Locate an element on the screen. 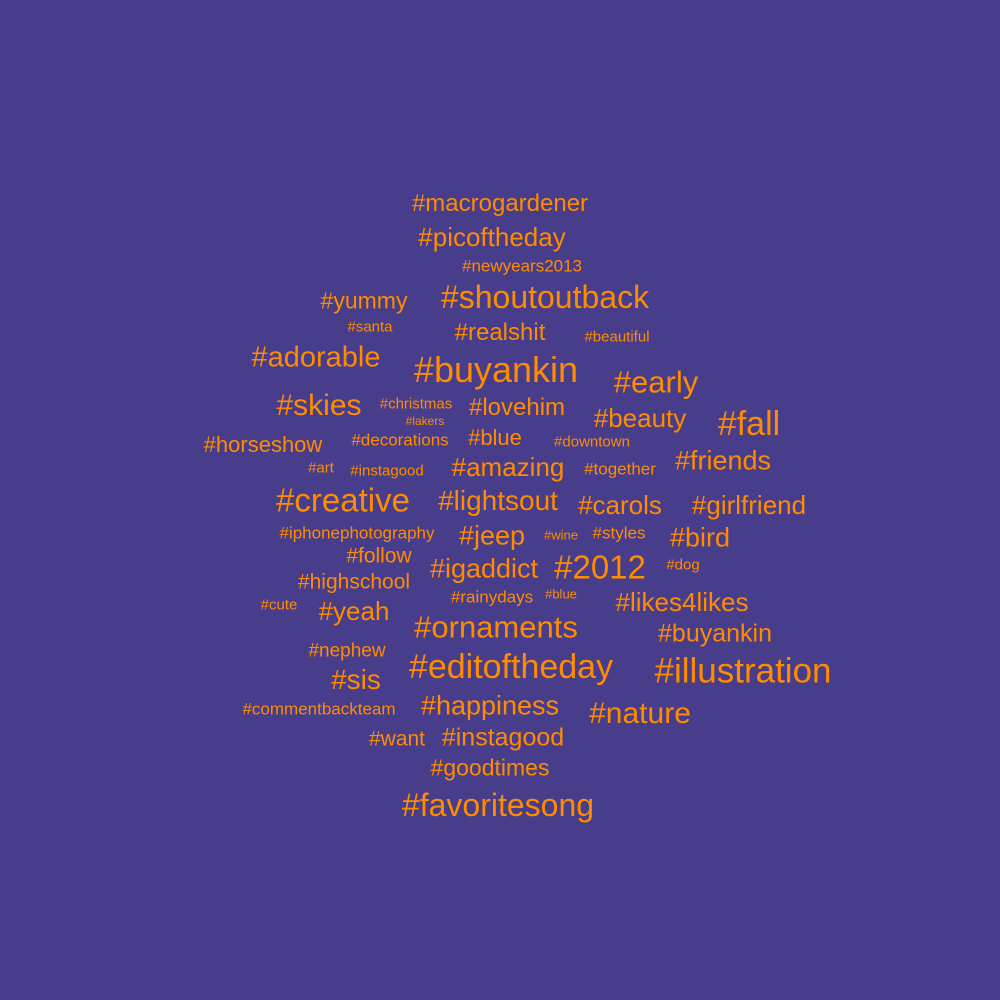  word-girlfriend: #girlfriend is located at coordinates (749, 505).